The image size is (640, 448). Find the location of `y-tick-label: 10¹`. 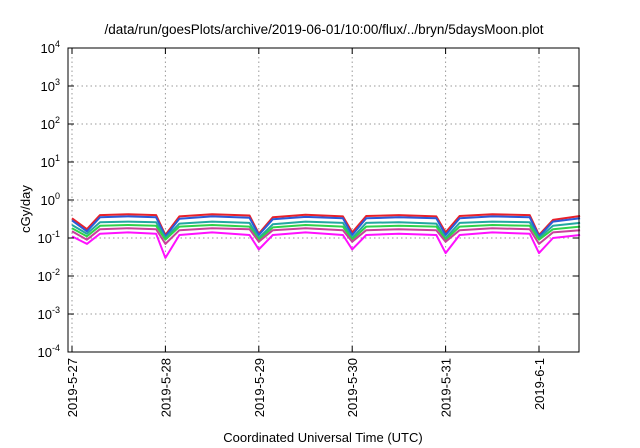

y-tick-label: 10¹ is located at coordinates (50, 161).